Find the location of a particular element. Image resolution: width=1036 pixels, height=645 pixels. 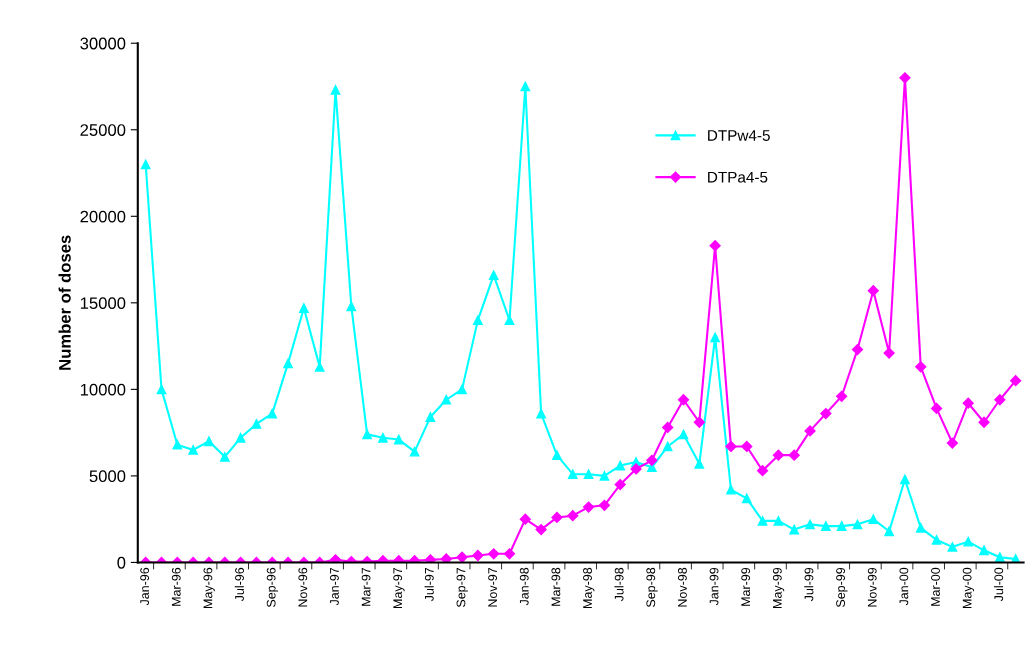

x-tick-label: Jul-97 is located at coordinates (429, 584).